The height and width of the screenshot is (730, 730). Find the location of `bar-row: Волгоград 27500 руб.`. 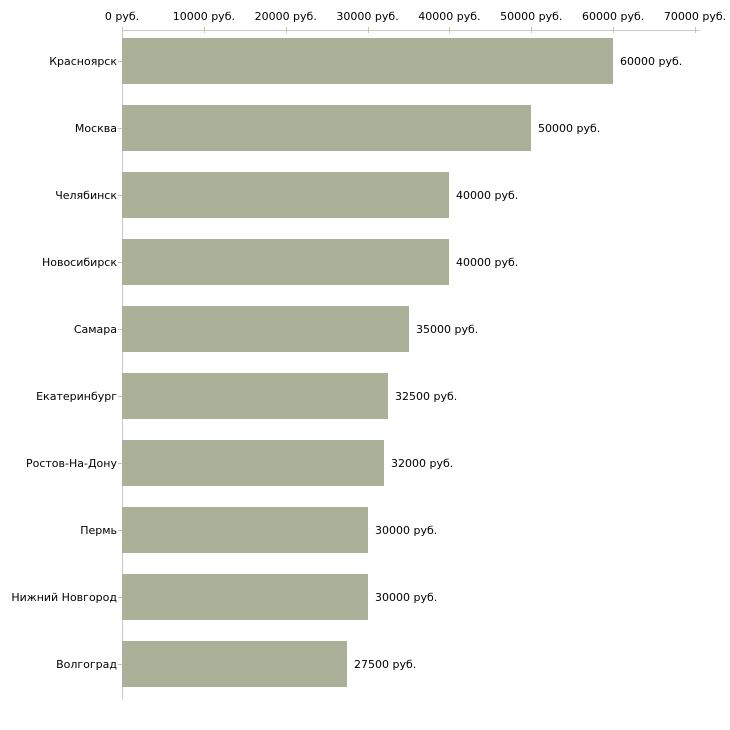

bar-row: Волгоград 27500 руб. is located at coordinates (365, 666).